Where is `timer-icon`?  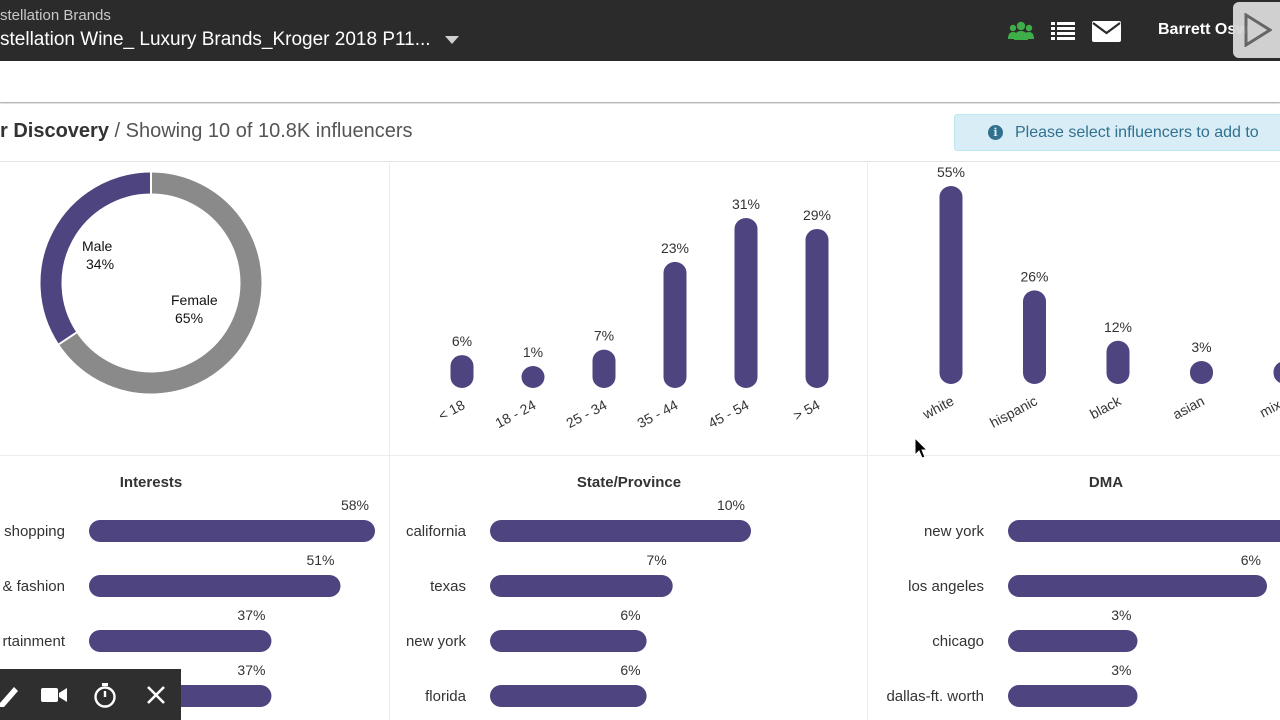 timer-icon is located at coordinates (105, 695).